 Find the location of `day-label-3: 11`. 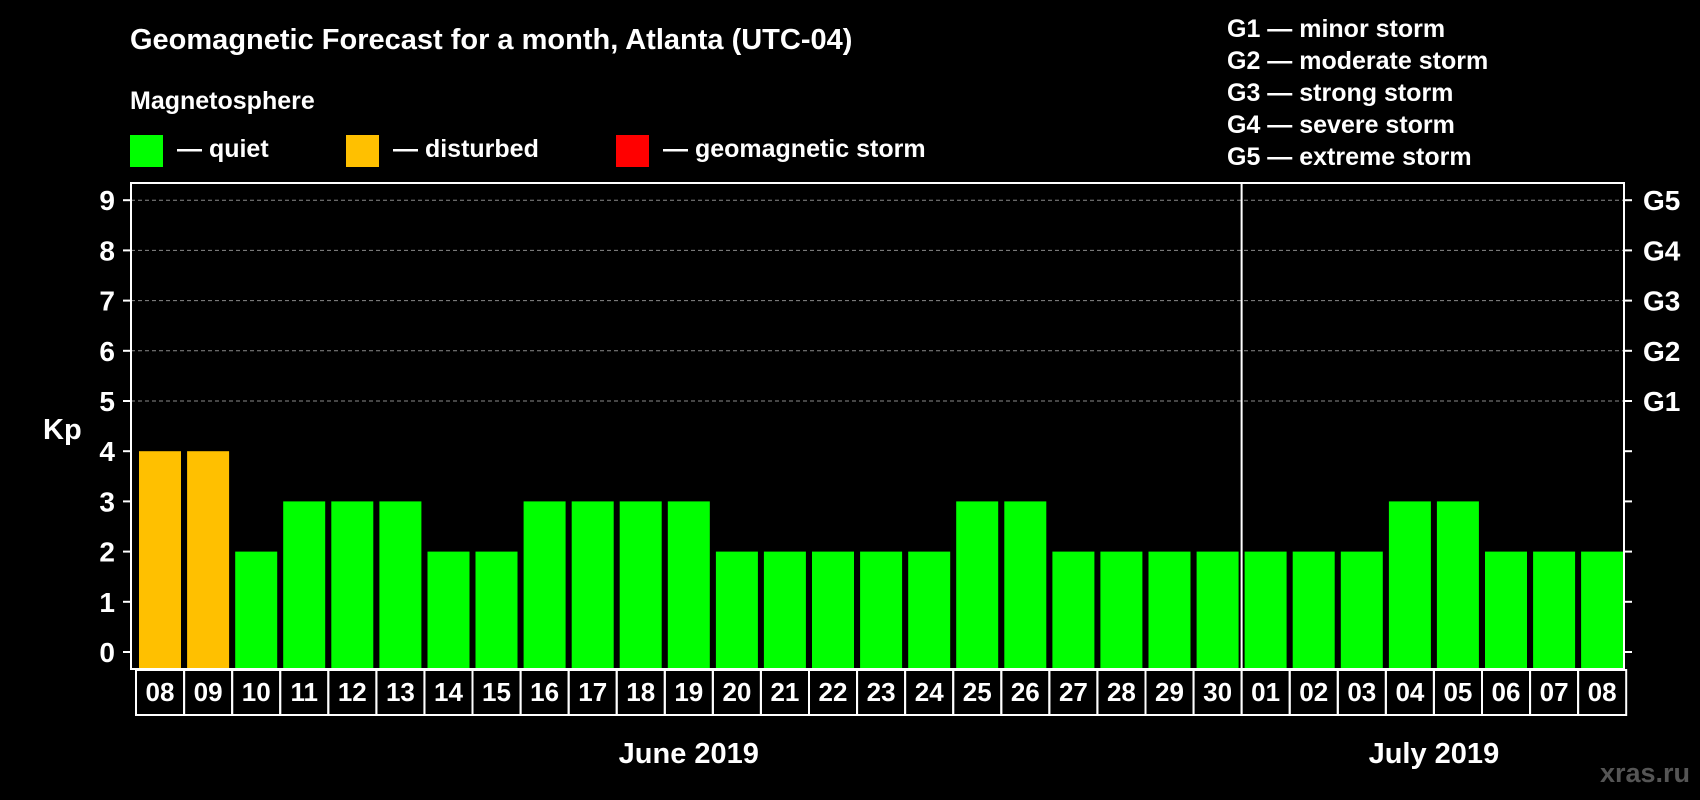

day-label-3: 11 is located at coordinates (304, 692).